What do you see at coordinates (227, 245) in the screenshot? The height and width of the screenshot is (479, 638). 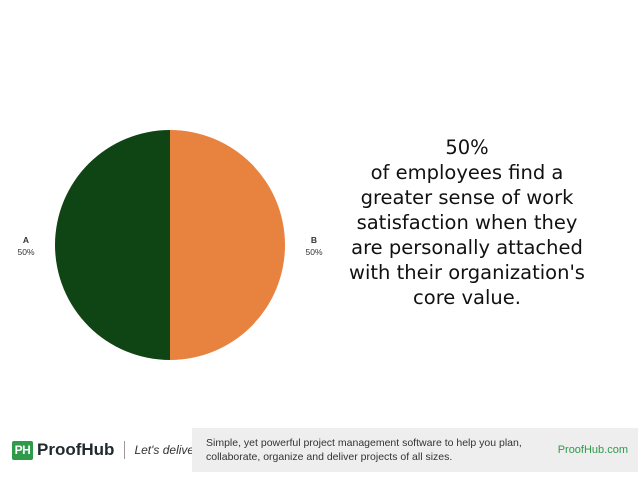 I see `pie-slice-b` at bounding box center [227, 245].